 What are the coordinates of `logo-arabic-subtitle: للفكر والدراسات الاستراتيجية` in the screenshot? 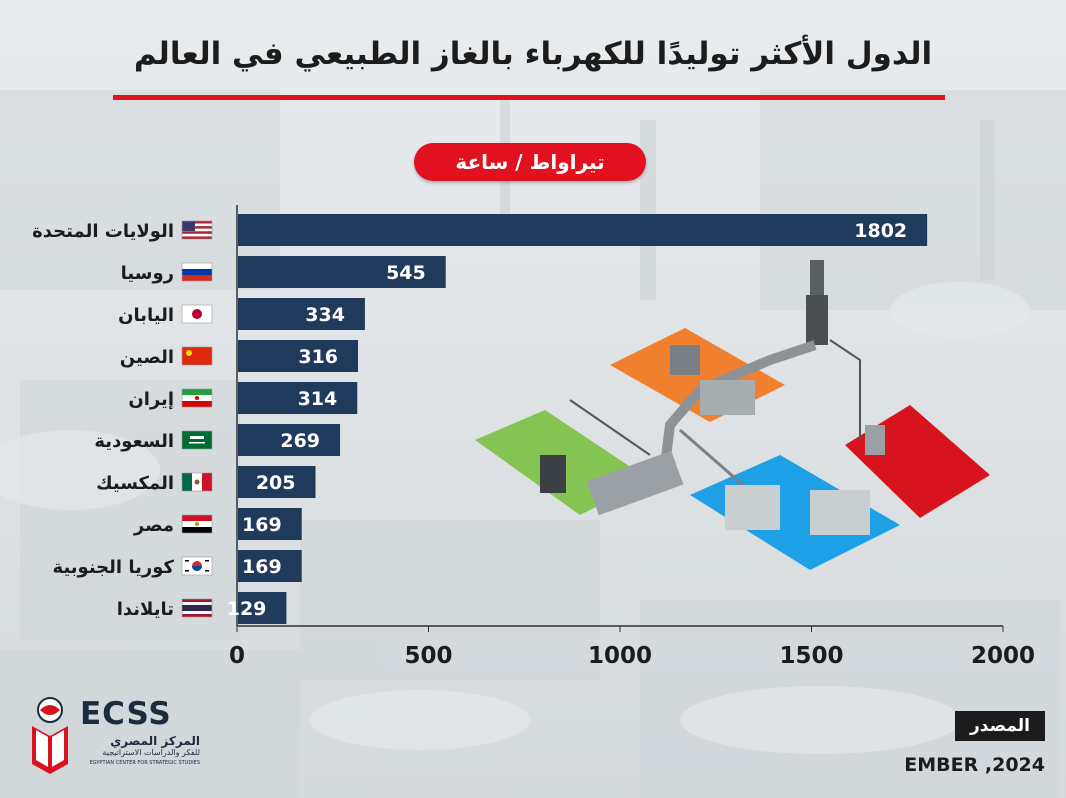 It's located at (151, 752).